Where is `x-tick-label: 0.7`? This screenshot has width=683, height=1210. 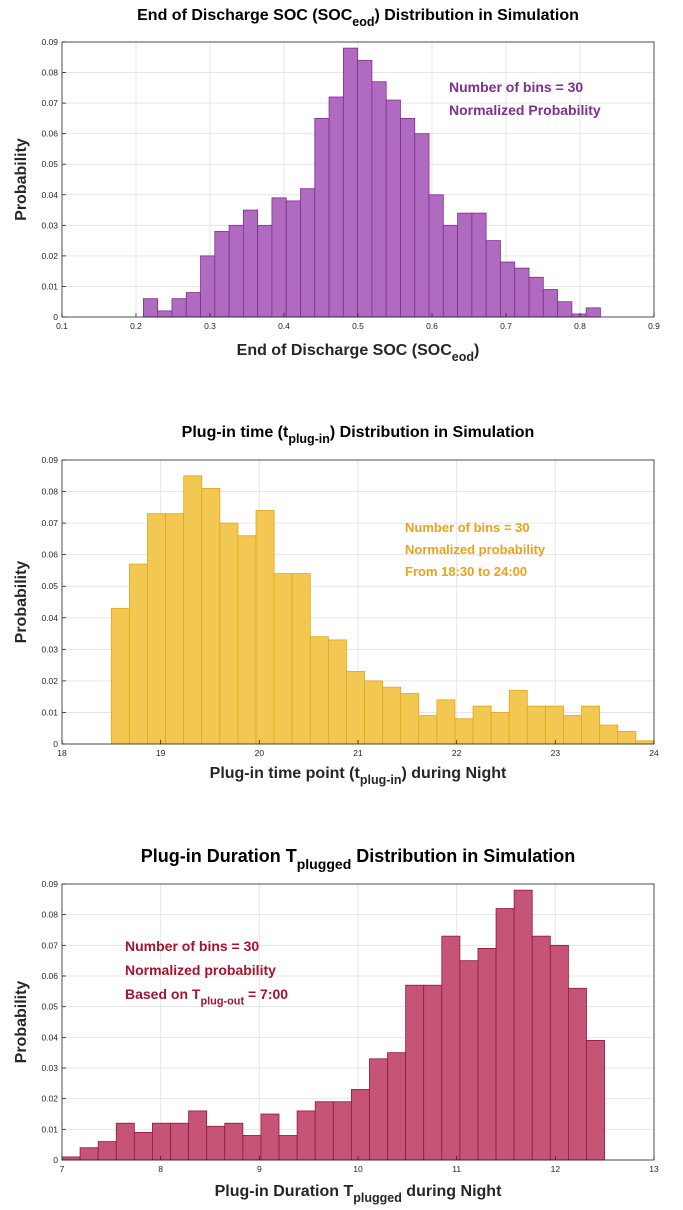
x-tick-label: 0.7 is located at coordinates (506, 326).